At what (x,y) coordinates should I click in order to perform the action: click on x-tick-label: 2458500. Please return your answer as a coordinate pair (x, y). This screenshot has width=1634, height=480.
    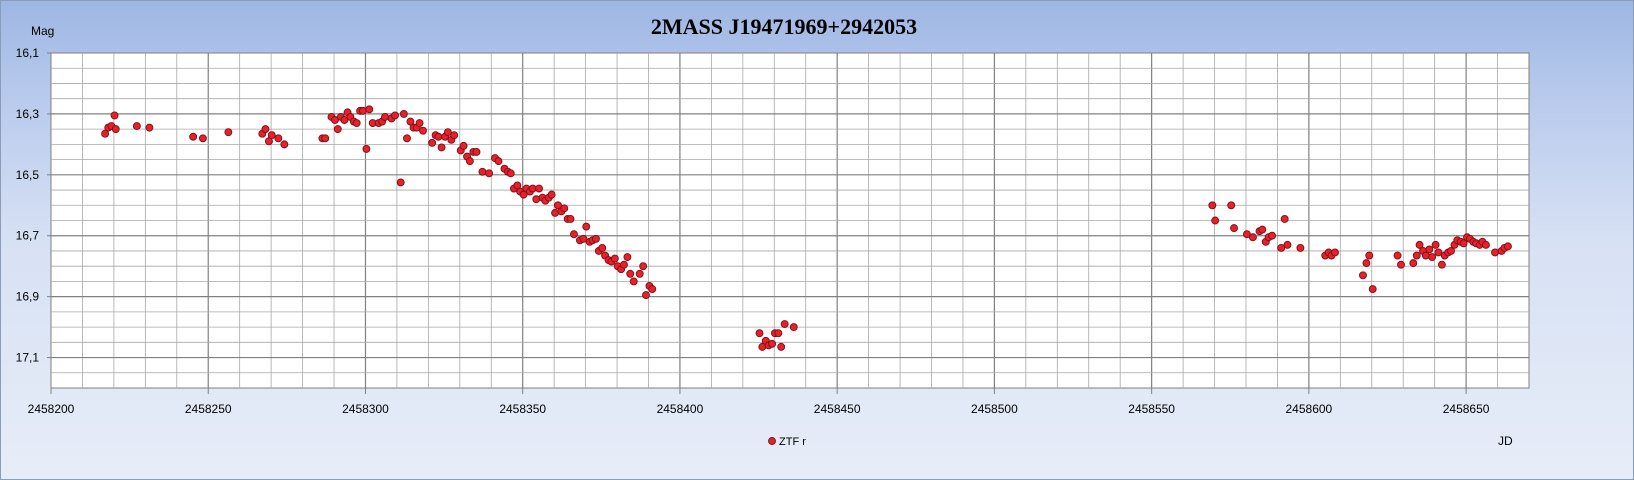
    Looking at the image, I should click on (994, 409).